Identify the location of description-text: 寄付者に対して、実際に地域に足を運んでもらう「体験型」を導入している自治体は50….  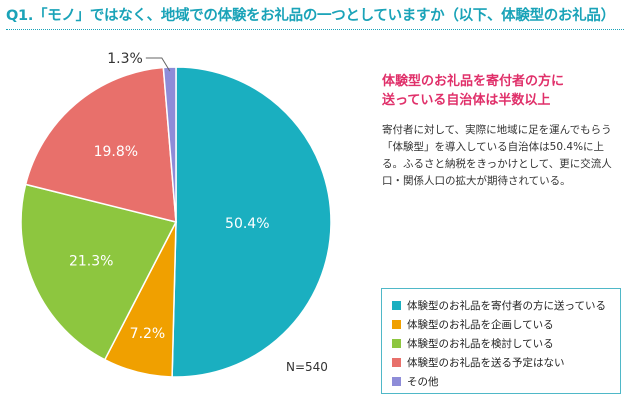
(497, 155).